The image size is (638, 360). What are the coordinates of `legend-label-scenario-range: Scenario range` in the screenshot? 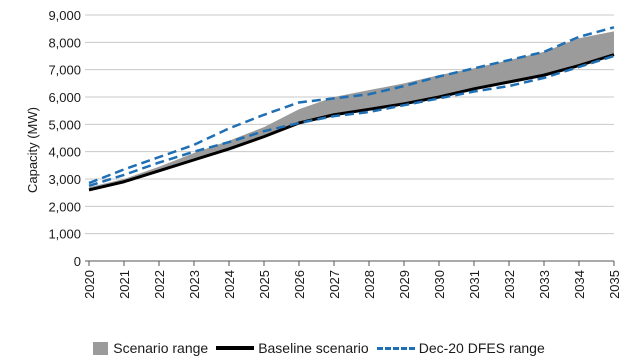 It's located at (161, 348).